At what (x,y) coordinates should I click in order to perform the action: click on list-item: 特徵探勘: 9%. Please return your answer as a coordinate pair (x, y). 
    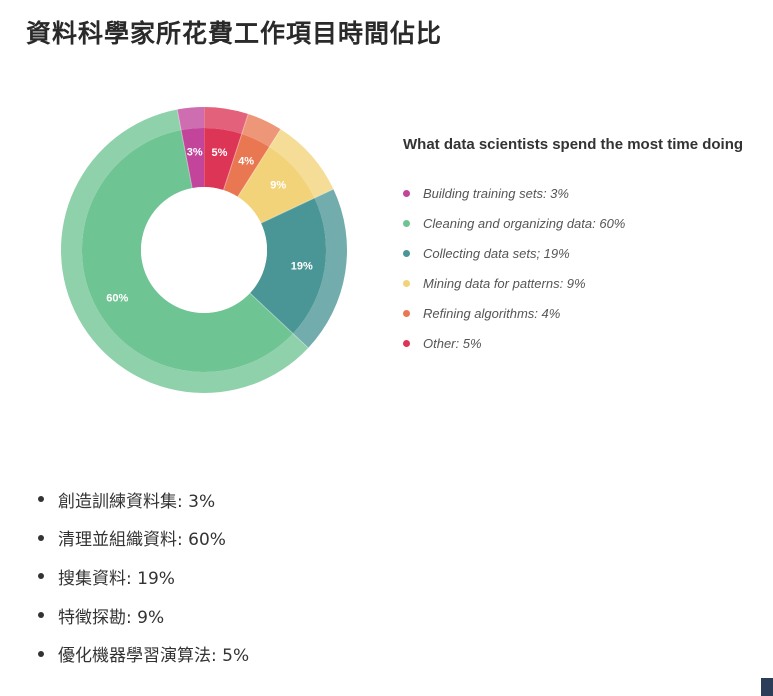
    Looking at the image, I should click on (143, 615).